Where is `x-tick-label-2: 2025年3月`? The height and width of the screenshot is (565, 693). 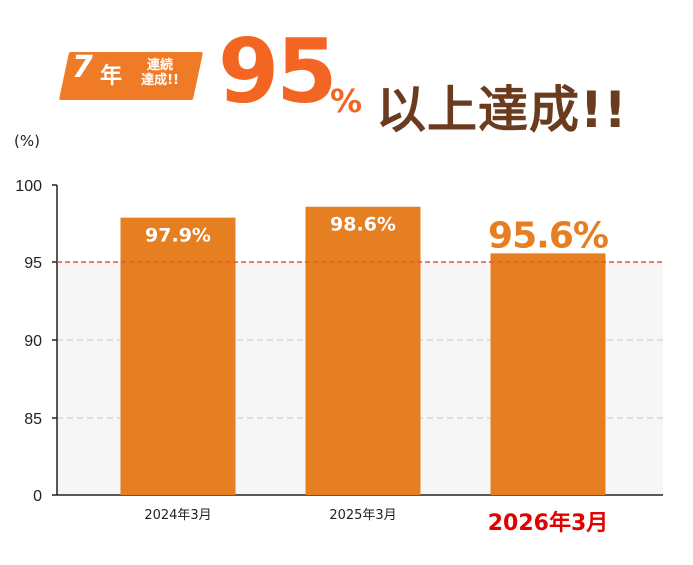 x-tick-label-2: 2025年3月 is located at coordinates (362, 515).